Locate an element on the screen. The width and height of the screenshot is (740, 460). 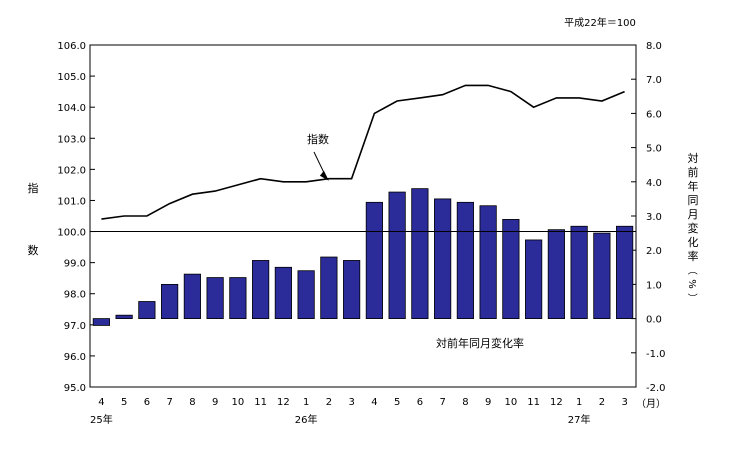
left-tick-label: 101.0 is located at coordinates (71, 201).